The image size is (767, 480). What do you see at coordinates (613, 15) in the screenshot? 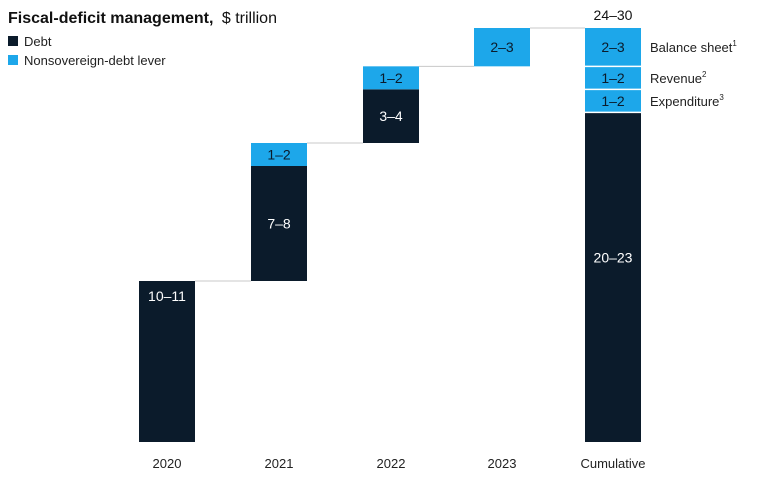
I see `total-label: 24–30` at bounding box center [613, 15].